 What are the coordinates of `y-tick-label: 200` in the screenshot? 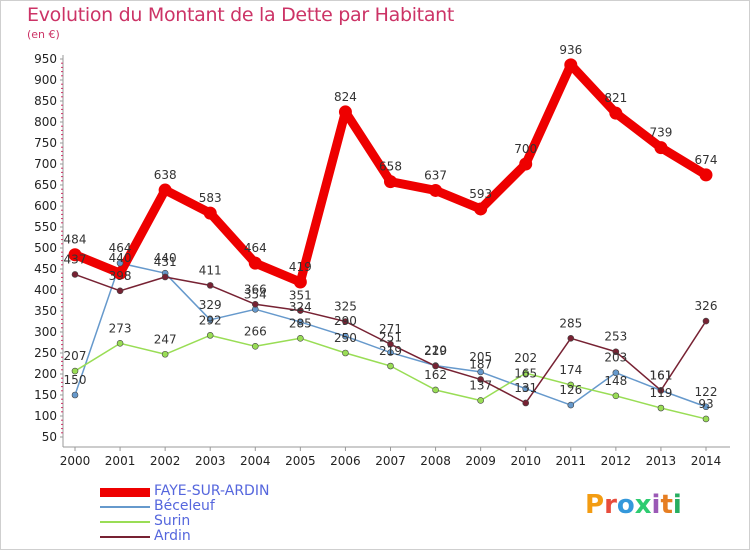 It's located at (45, 374).